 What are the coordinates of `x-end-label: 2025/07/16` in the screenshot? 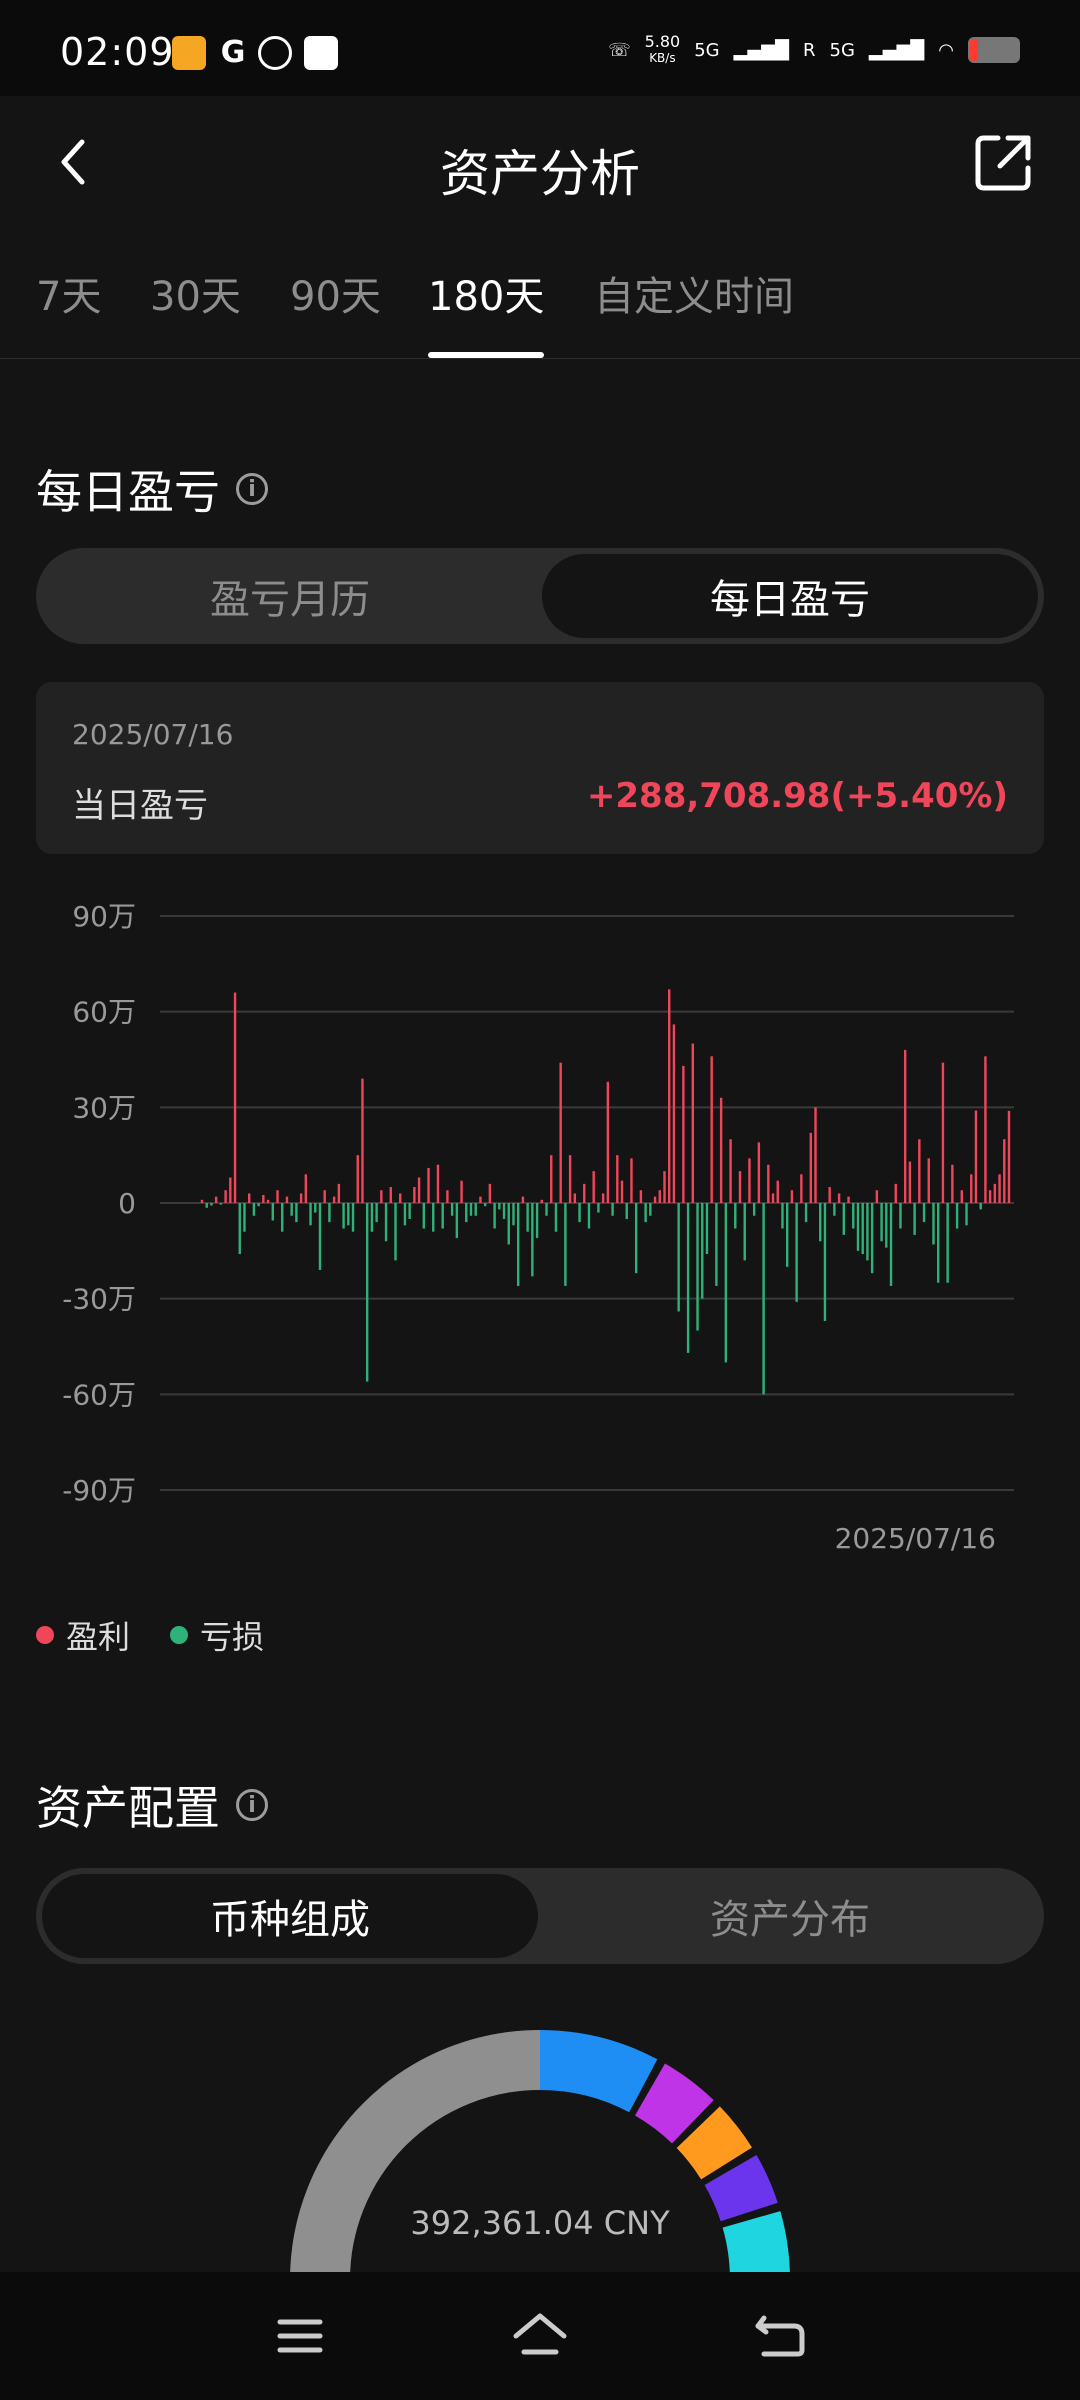 It's located at (915, 1538).